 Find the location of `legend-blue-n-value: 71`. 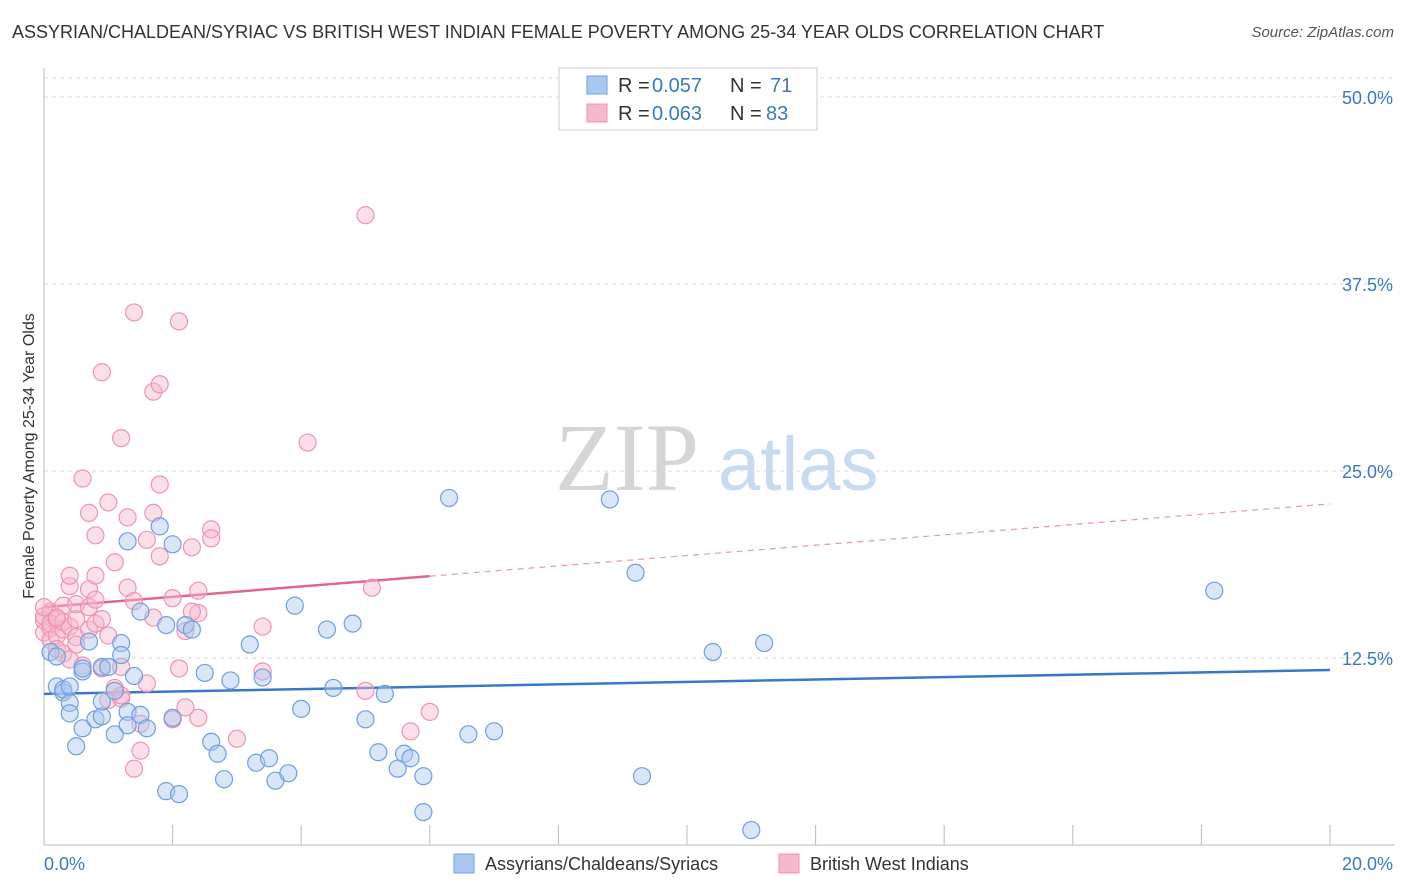

legend-blue-n-value: 71 is located at coordinates (781, 86).